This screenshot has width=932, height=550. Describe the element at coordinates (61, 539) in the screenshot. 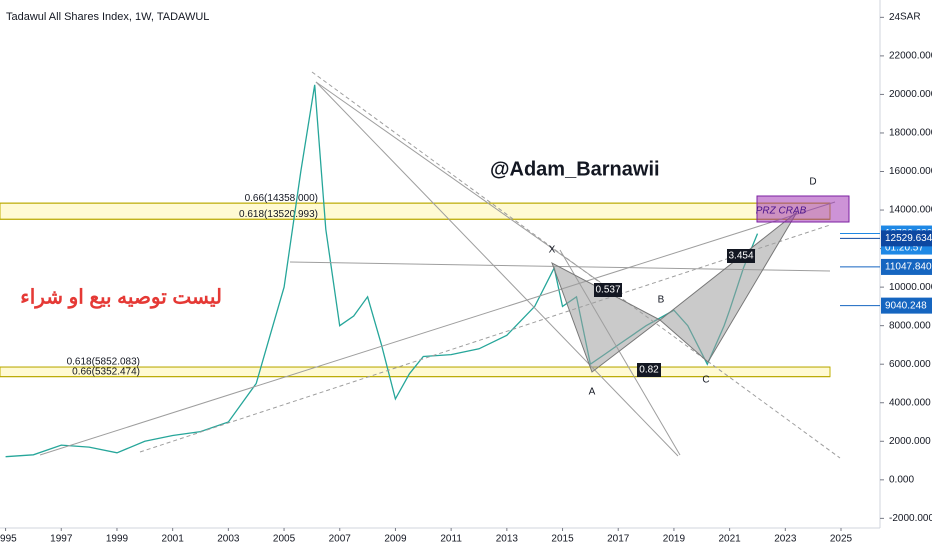

I see `x-tick-label: 1997` at that location.